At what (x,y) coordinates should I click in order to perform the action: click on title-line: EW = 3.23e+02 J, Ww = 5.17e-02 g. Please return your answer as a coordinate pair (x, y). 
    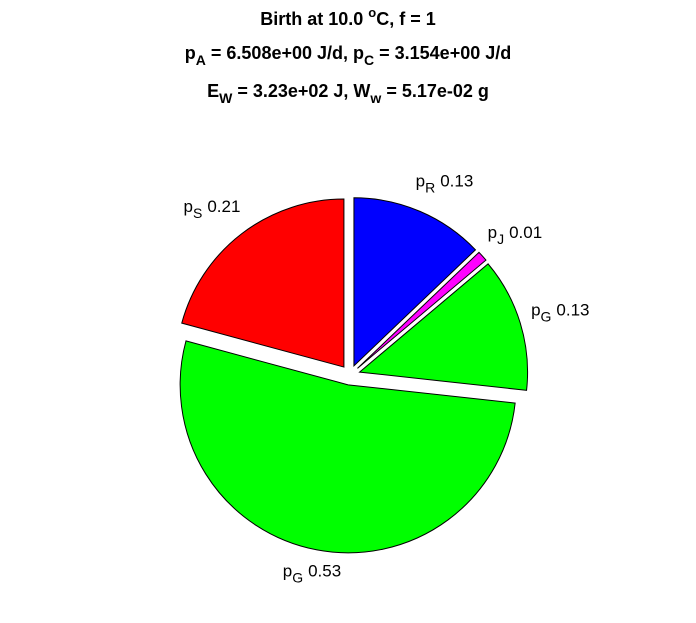
    Looking at the image, I should click on (348, 93).